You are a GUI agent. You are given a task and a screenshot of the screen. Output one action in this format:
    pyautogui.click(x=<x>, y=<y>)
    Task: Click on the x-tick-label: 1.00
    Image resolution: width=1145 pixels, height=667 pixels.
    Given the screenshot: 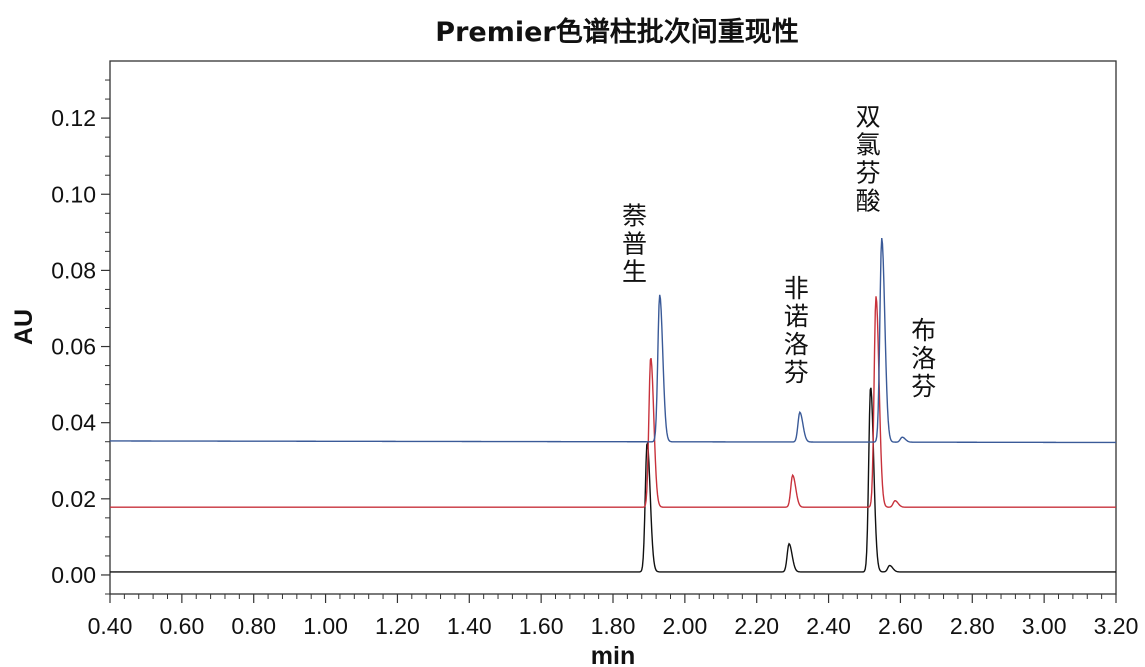 What is the action you would take?
    pyautogui.click(x=325, y=626)
    